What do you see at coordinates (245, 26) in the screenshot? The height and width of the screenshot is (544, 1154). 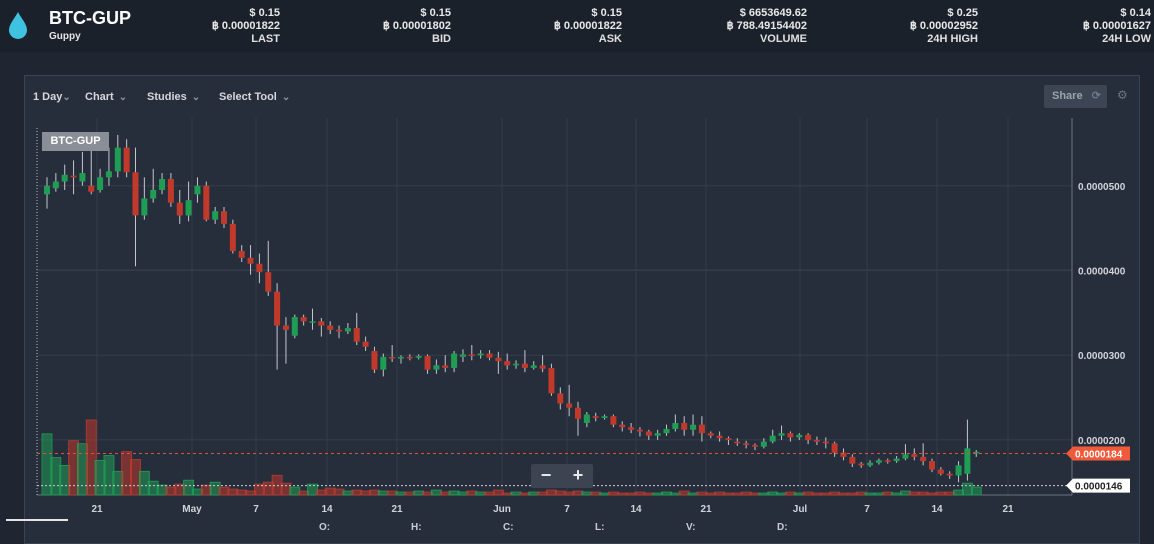 I see `stat-btc: ฿ 0.00001822` at bounding box center [245, 26].